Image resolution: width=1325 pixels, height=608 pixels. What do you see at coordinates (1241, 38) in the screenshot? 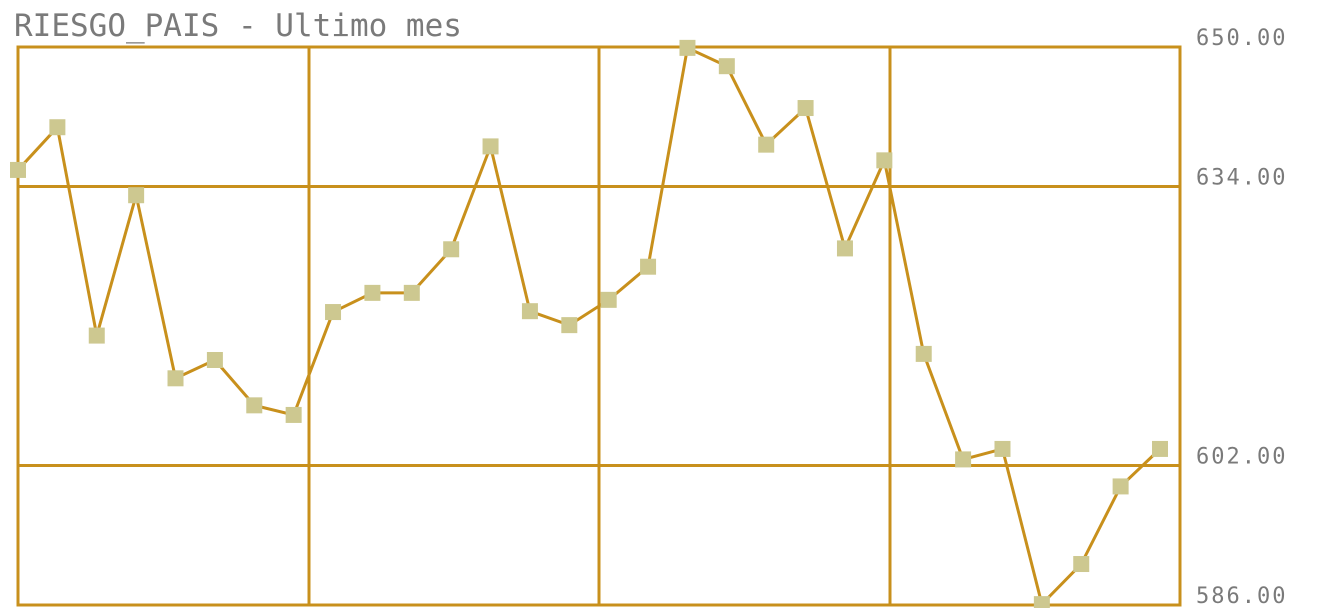
I see `y-tick-label: 650.00` at bounding box center [1241, 38].